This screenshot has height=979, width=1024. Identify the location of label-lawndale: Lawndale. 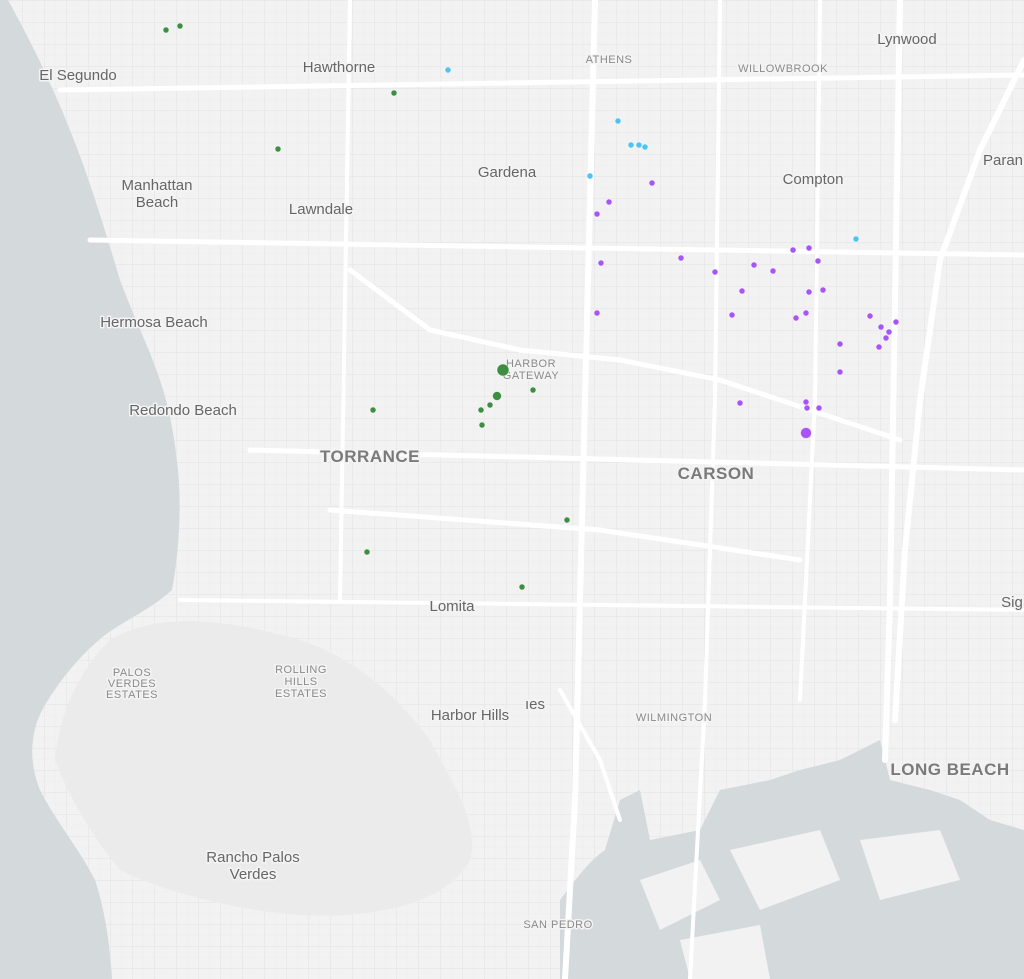
(321, 209).